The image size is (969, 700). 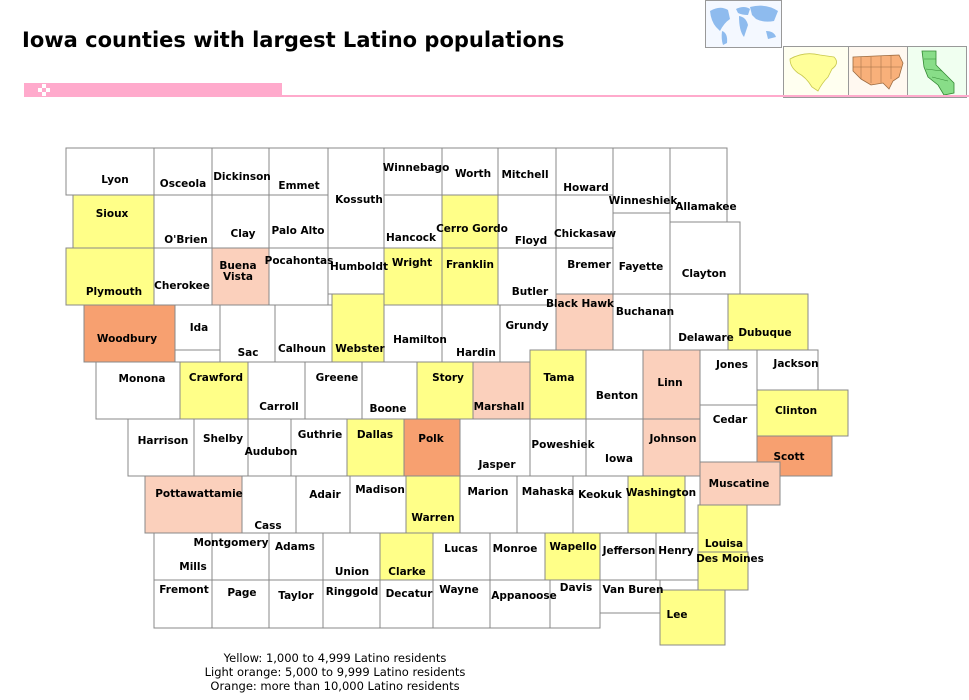 What do you see at coordinates (413, 221) in the screenshot?
I see `county-hancock` at bounding box center [413, 221].